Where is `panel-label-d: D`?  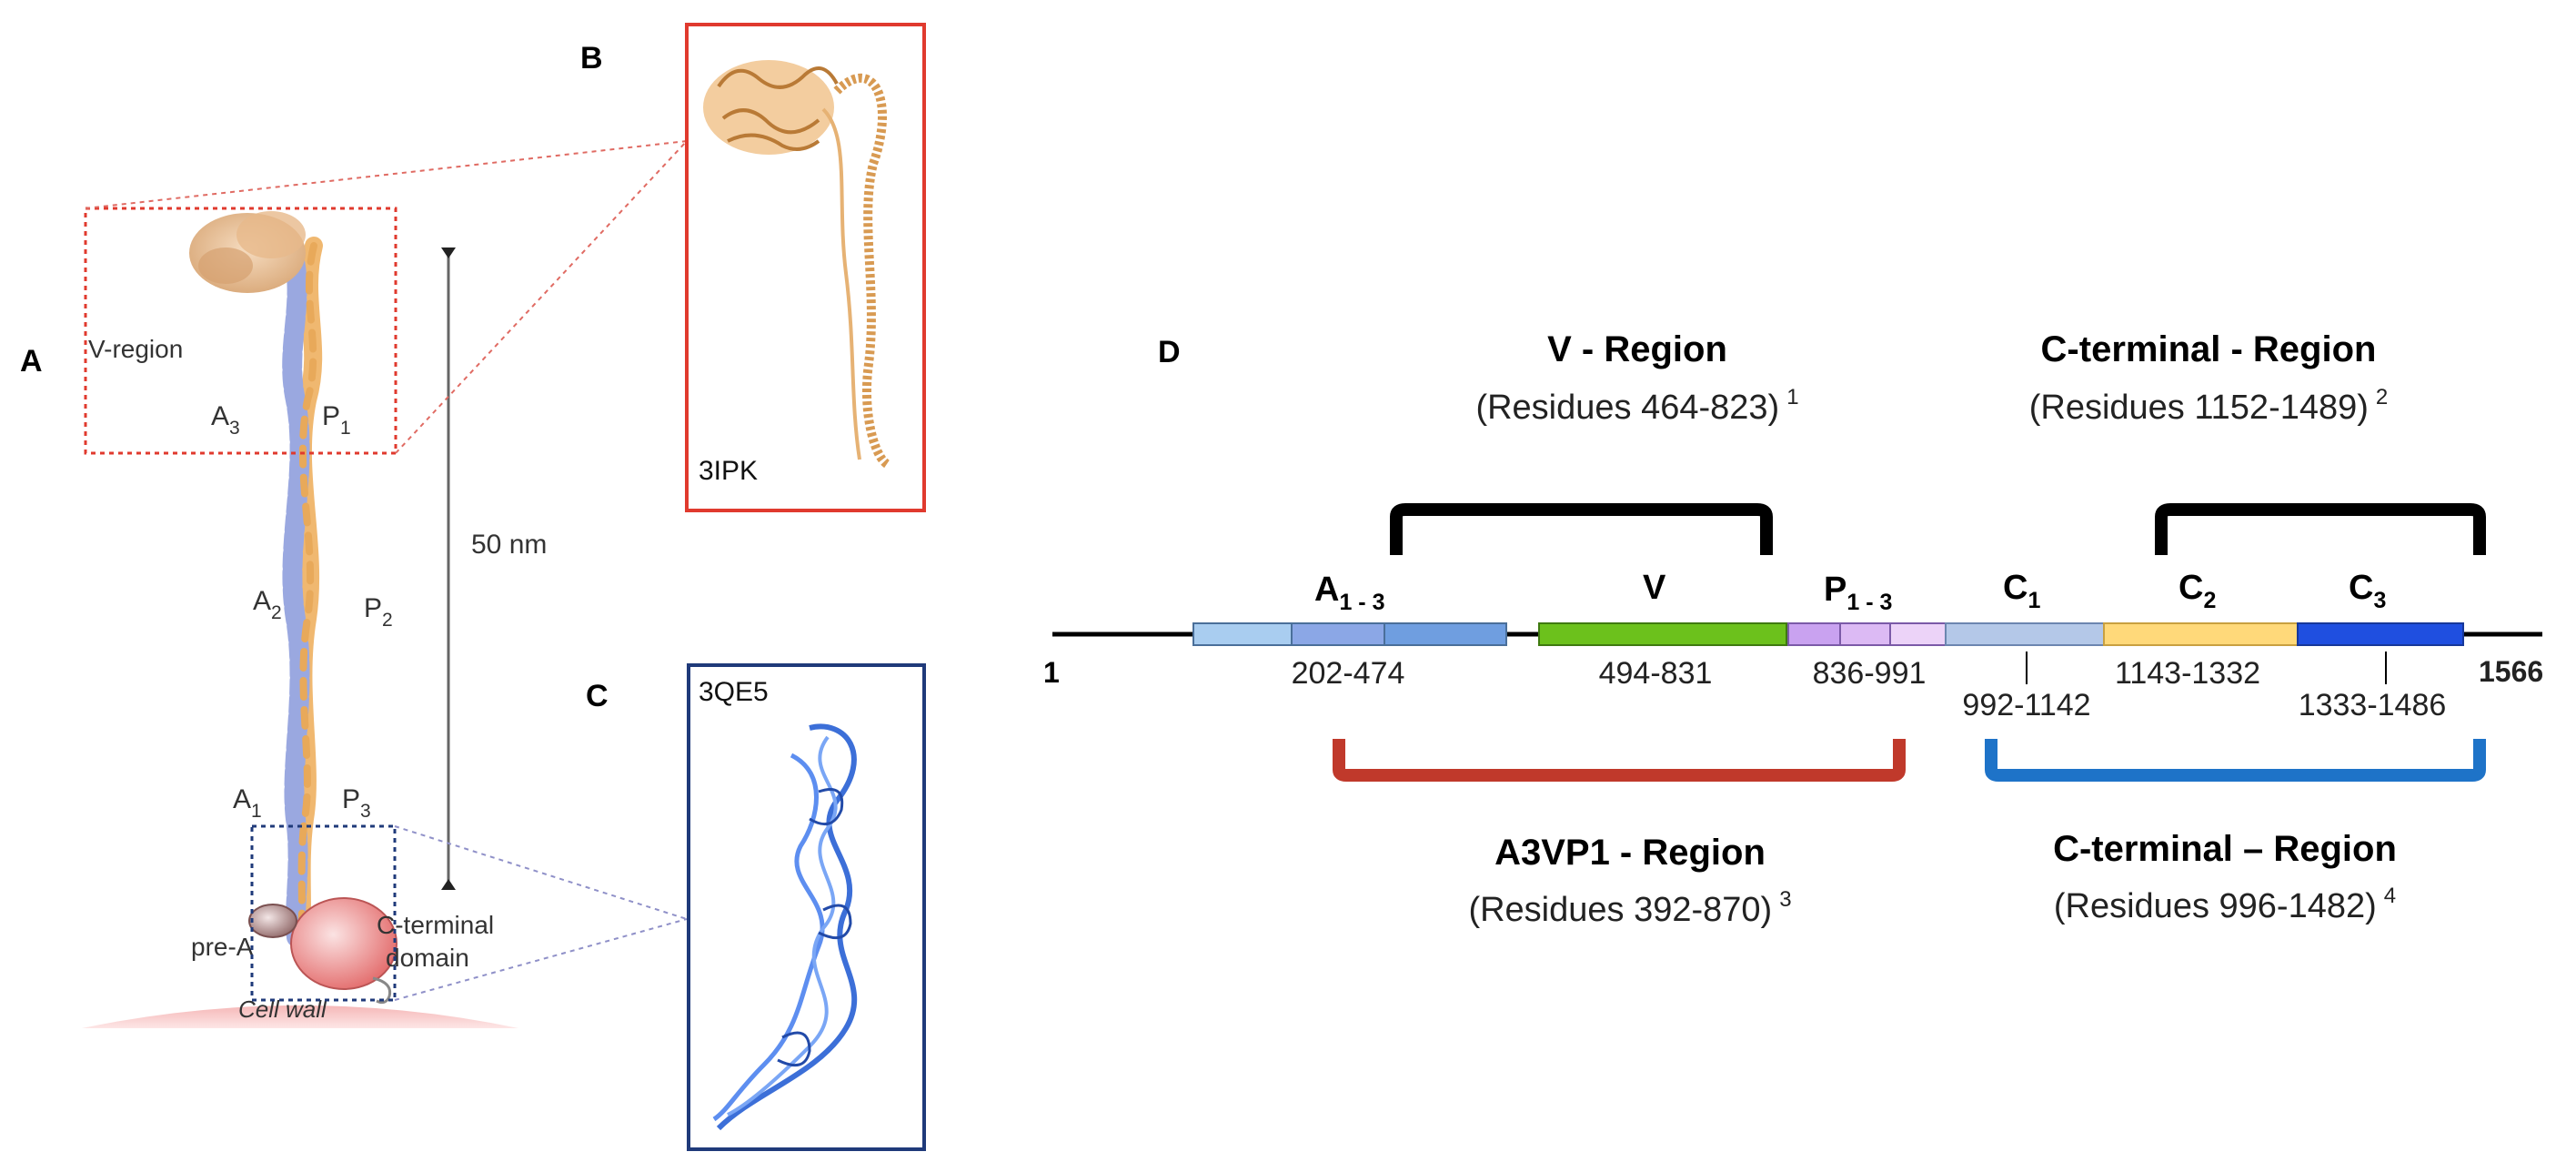
panel-label-d: D is located at coordinates (1169, 352).